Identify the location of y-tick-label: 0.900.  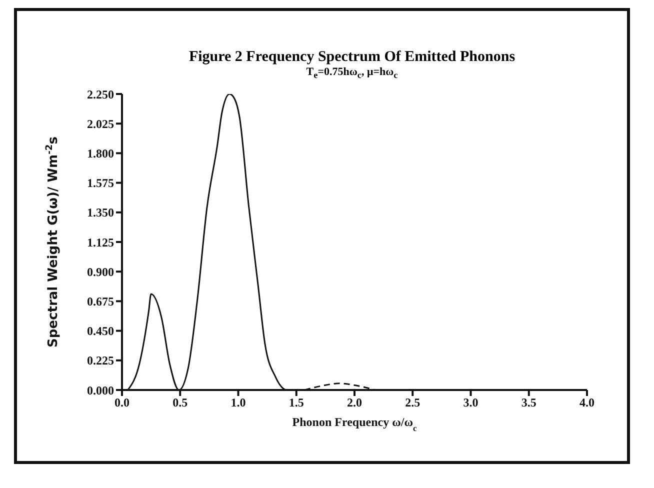
(100, 272).